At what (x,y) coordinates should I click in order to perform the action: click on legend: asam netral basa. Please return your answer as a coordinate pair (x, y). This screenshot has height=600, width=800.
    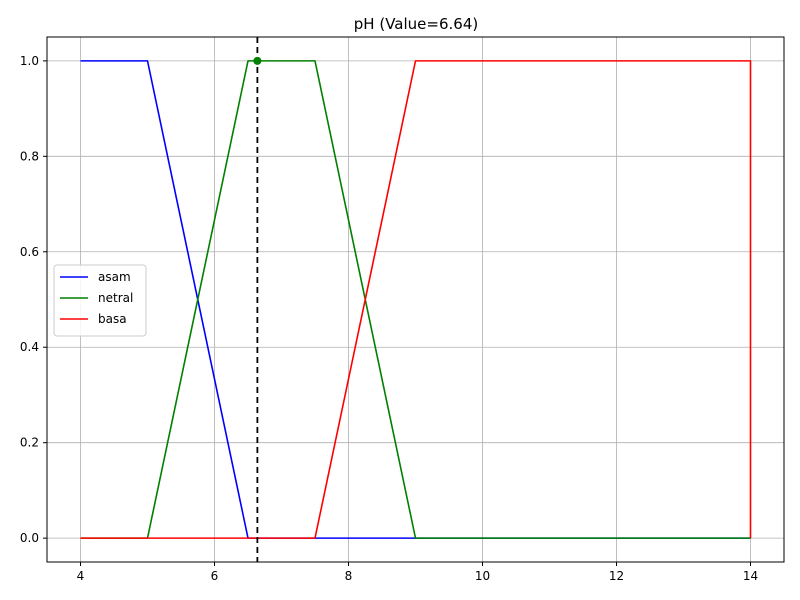
    Looking at the image, I should click on (100, 300).